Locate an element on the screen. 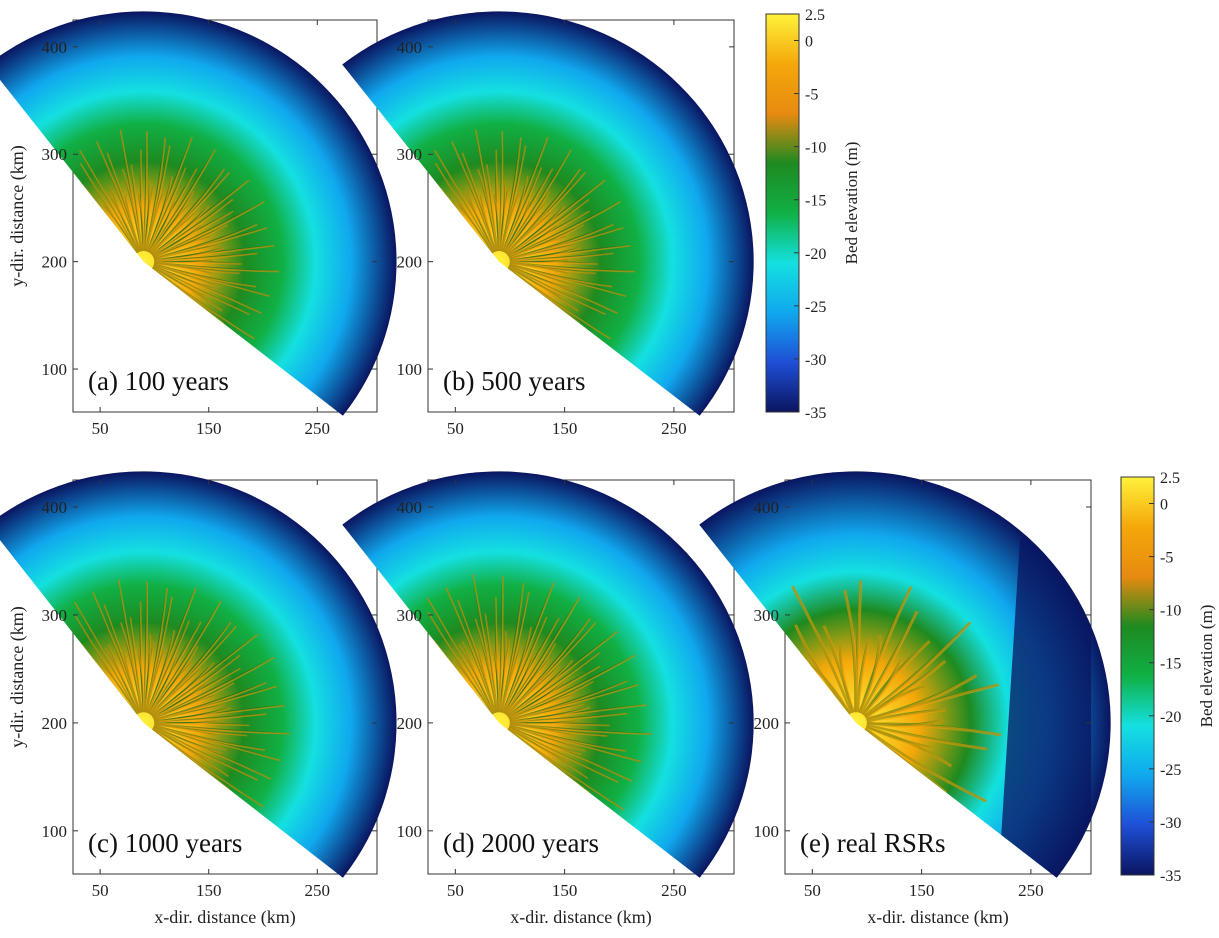 The image size is (1219, 938). colorbar-tick-label: -30 is located at coordinates (815, 360).